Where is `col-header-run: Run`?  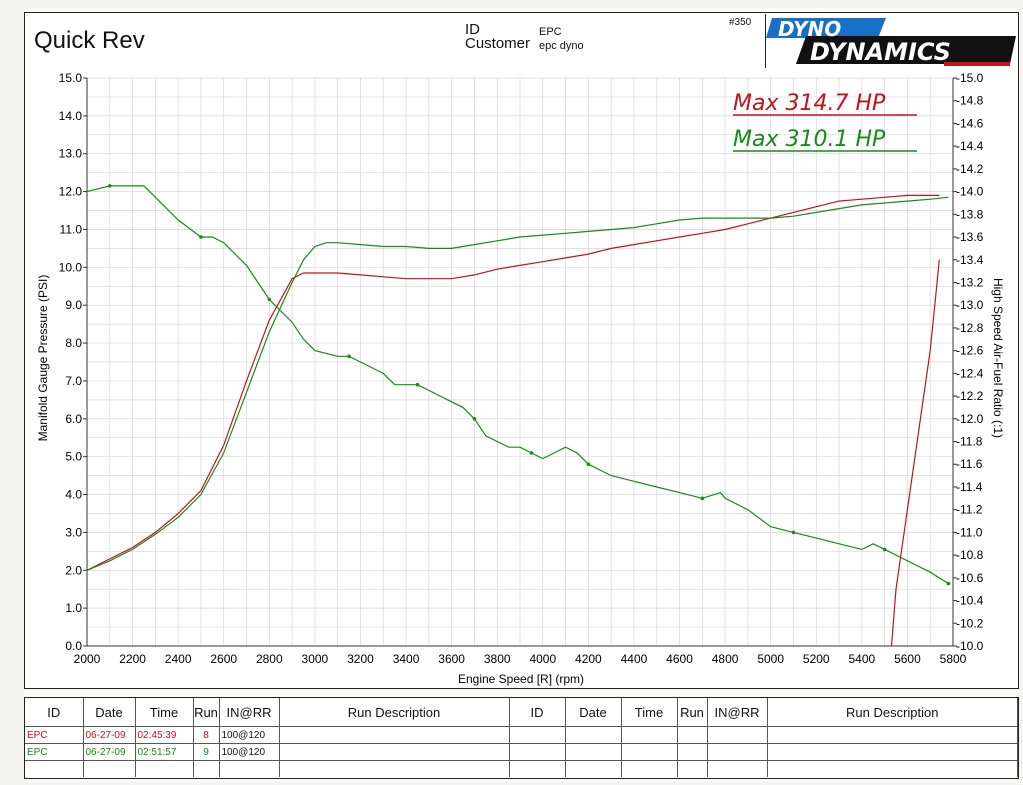 col-header-run: Run is located at coordinates (206, 712).